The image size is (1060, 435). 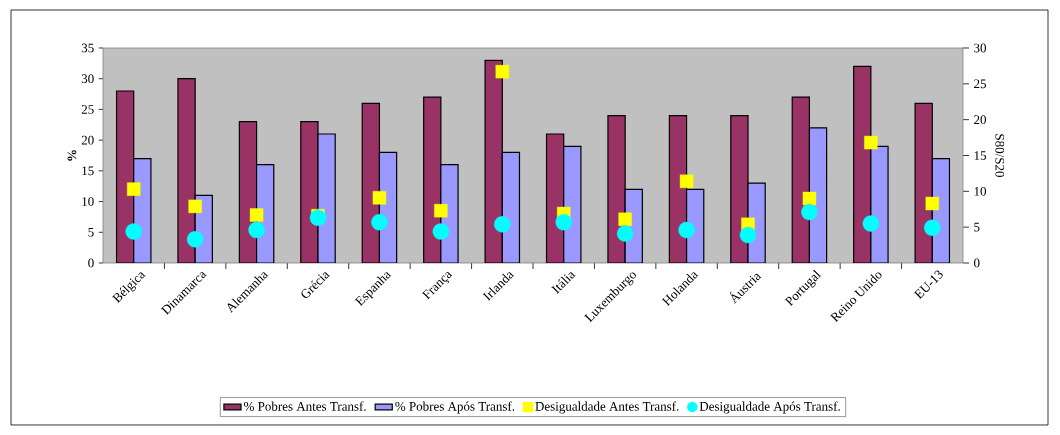 What do you see at coordinates (88, 201) in the screenshot?
I see `y-tick-label: 10` at bounding box center [88, 201].